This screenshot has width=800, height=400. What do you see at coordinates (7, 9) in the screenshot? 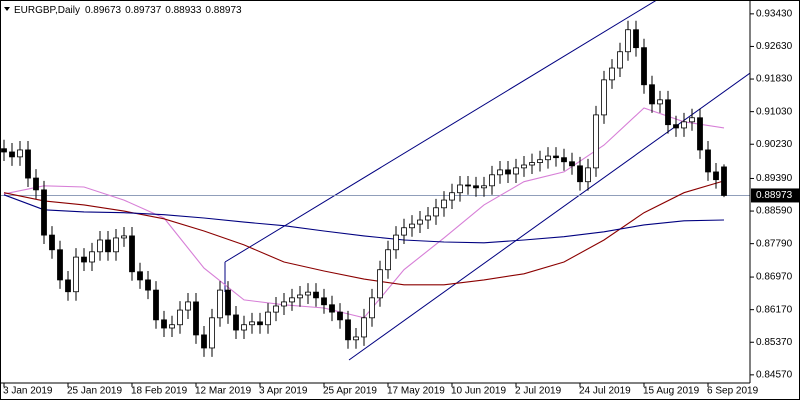
I see `symbol-icon` at bounding box center [7, 9].